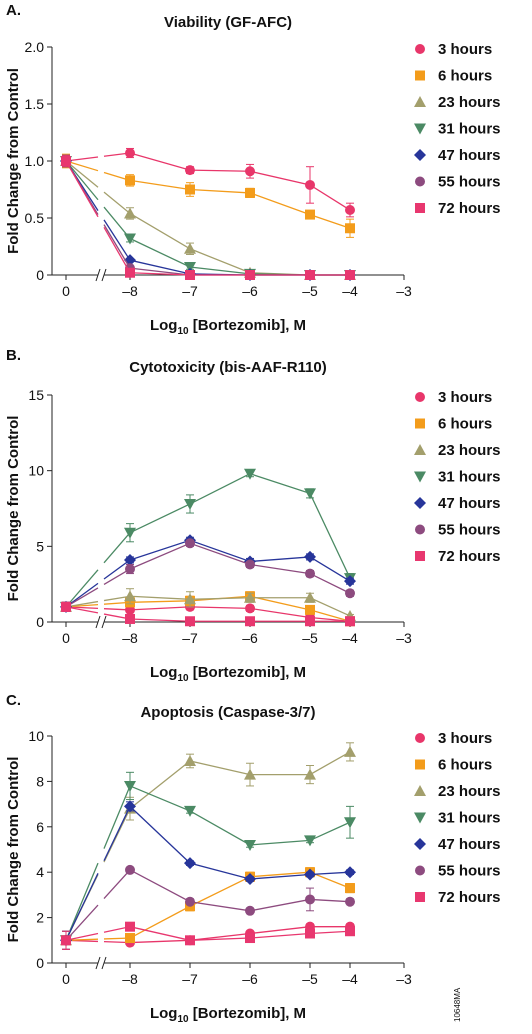  I want to click on legend-label: 72 hours, so click(469, 556).